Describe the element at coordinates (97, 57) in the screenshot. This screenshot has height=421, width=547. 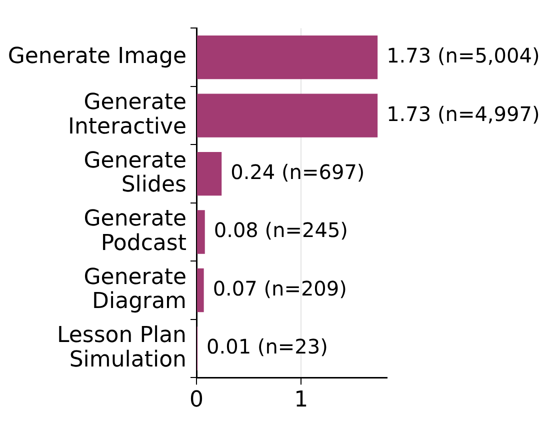
I see `y-tick-label: Generate Image` at that location.